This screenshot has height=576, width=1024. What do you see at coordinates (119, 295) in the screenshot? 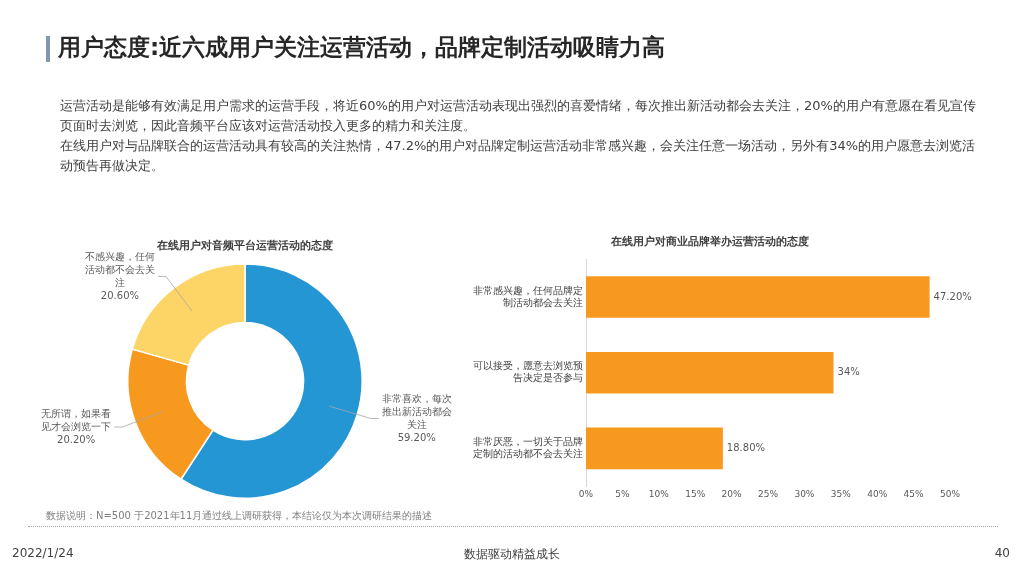
I see `data-label: 20.60%` at bounding box center [119, 295].